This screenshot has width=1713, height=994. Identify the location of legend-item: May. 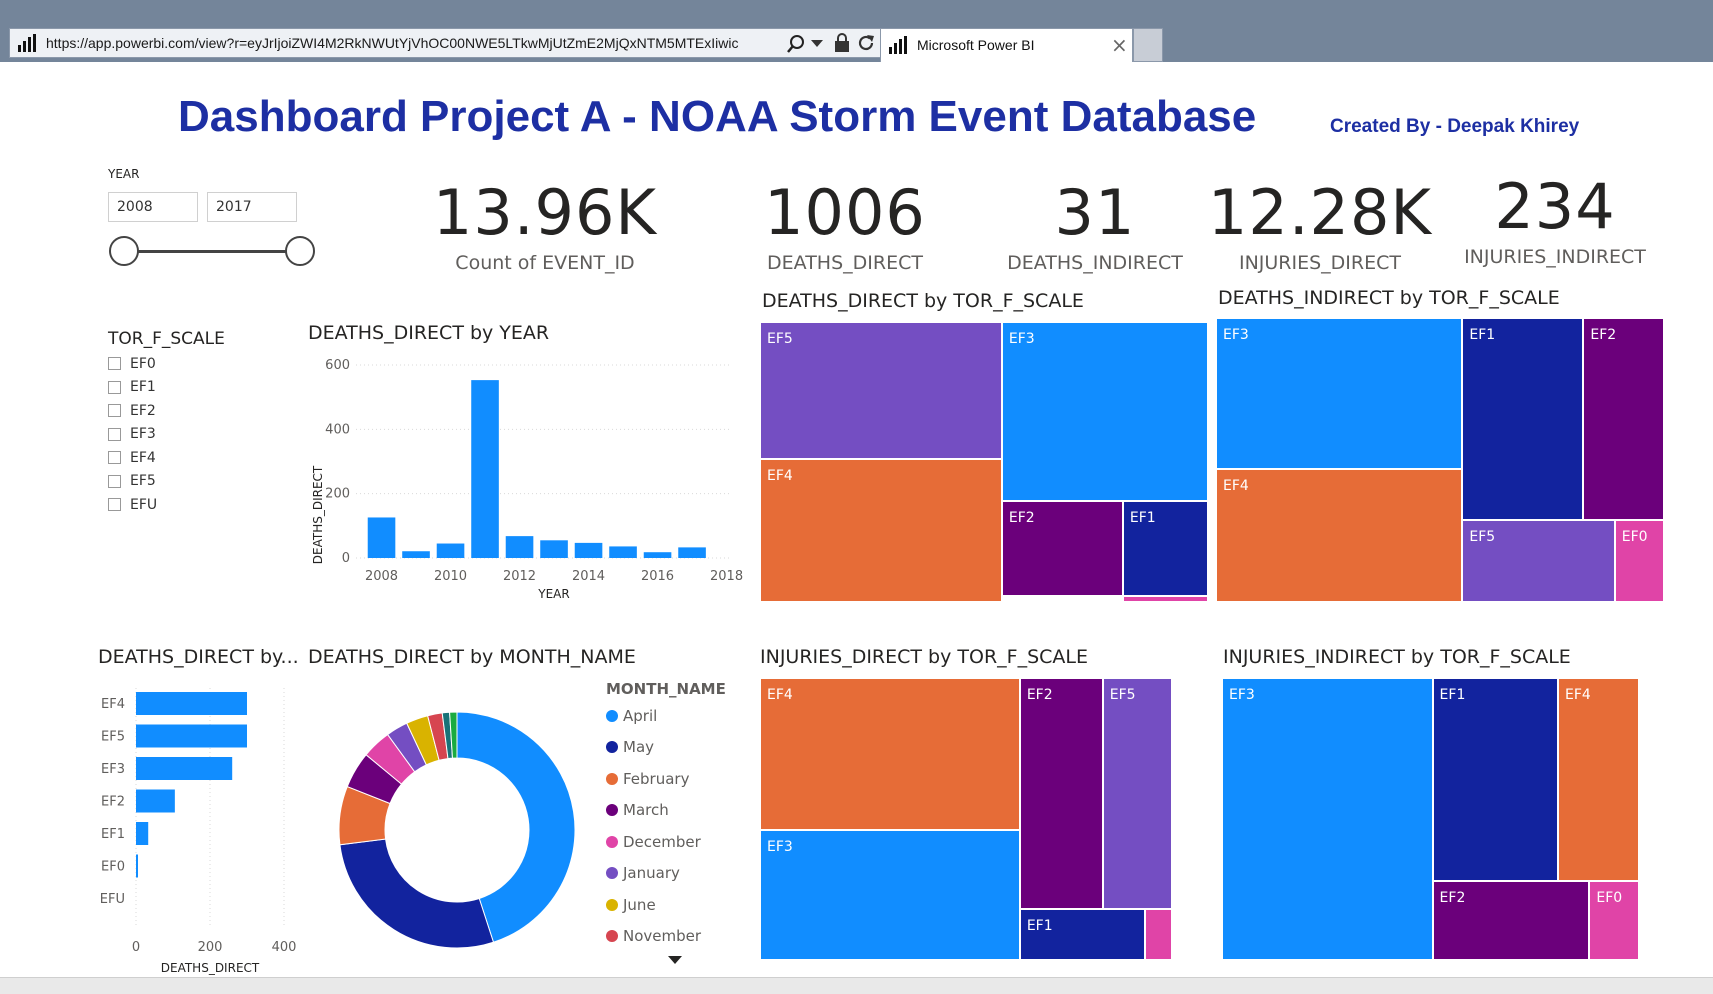
(653, 748).